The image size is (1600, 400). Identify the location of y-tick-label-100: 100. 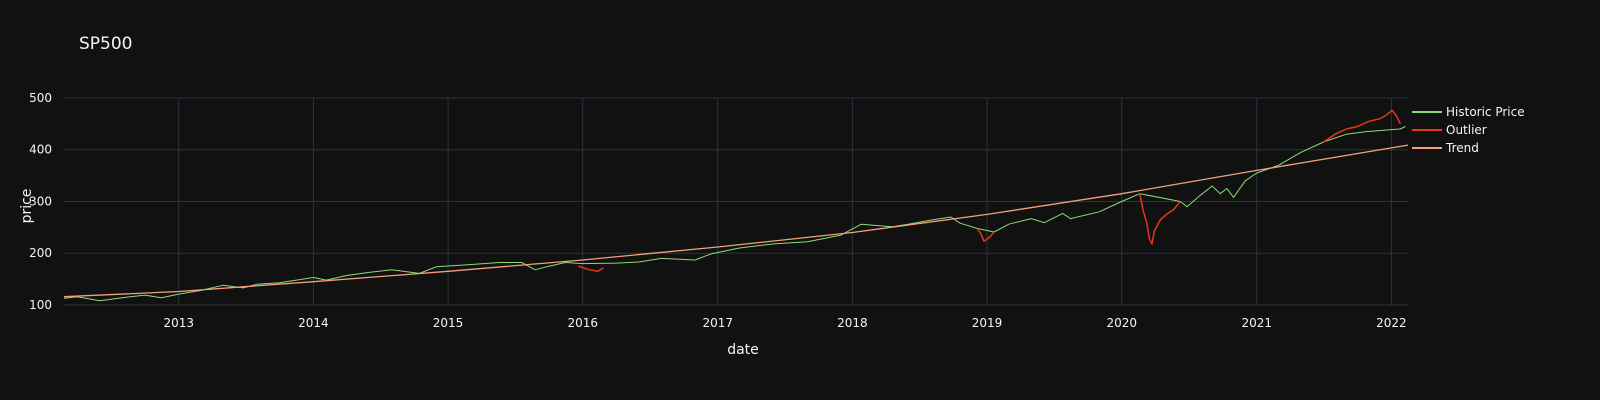
(40, 305).